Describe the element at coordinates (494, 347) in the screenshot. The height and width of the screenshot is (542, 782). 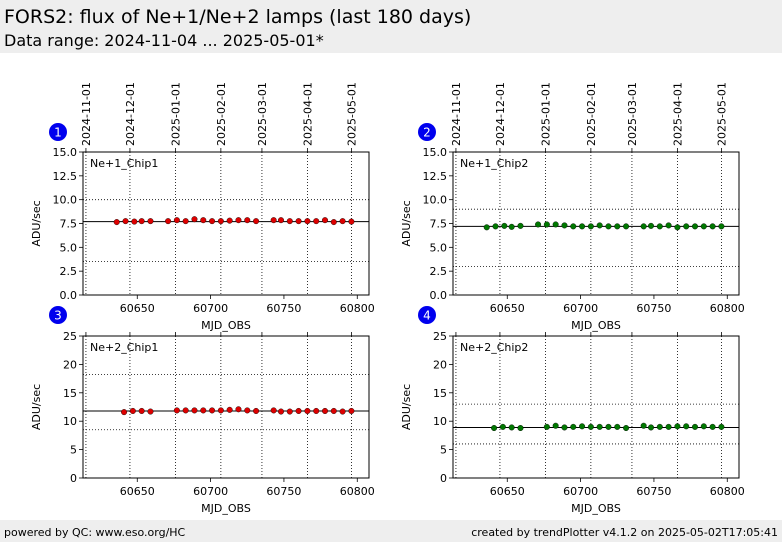
I see `panel-series-label: Ne+2_Chip2` at that location.